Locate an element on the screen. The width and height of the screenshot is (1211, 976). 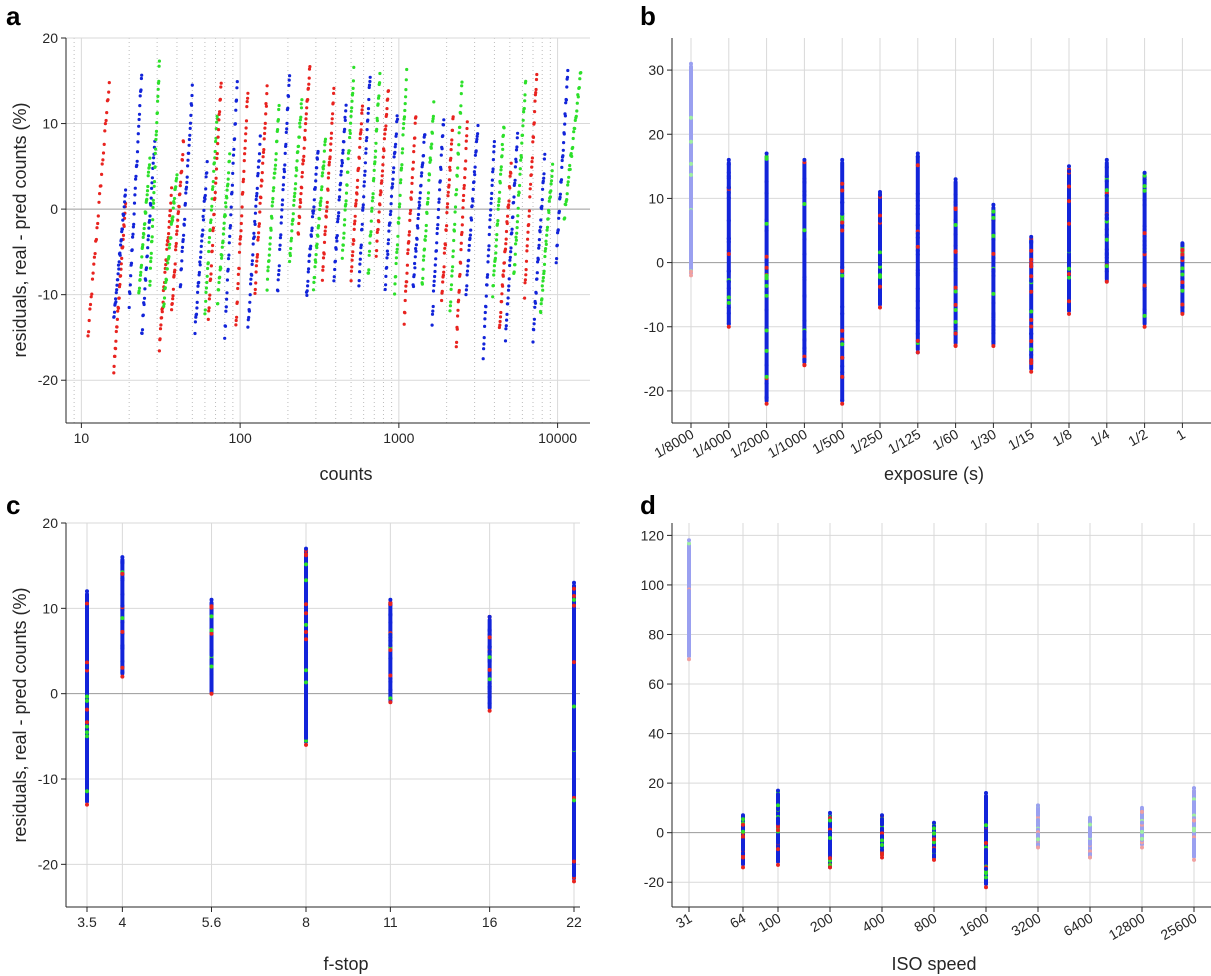
panel-d-xlabel: ISO speed is located at coordinates (933, 964).